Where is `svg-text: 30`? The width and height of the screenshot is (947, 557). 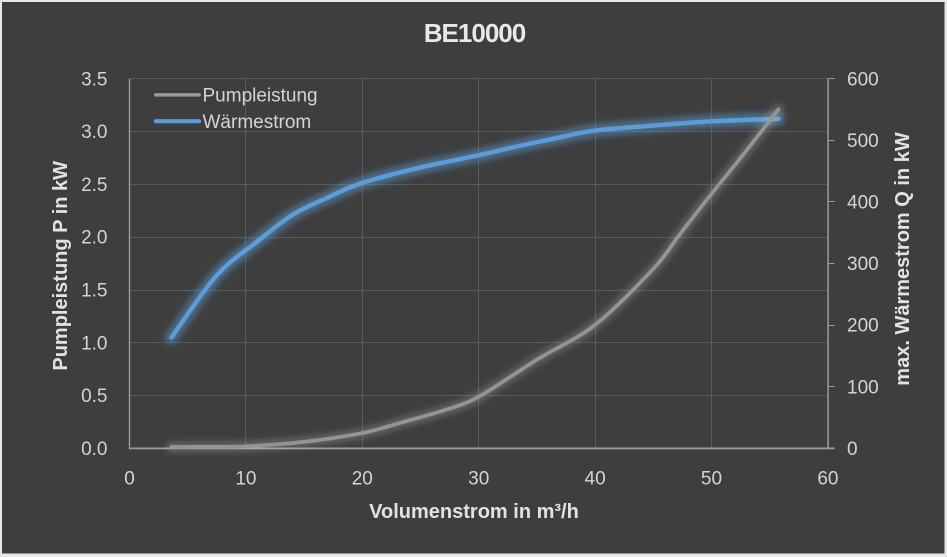 svg-text: 30 is located at coordinates (478, 478).